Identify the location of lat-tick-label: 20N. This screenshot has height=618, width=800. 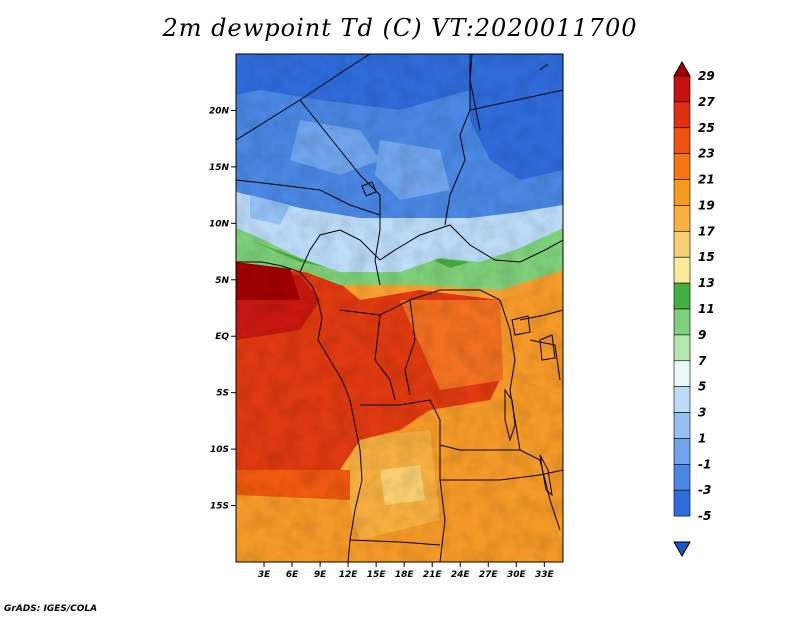
(219, 111).